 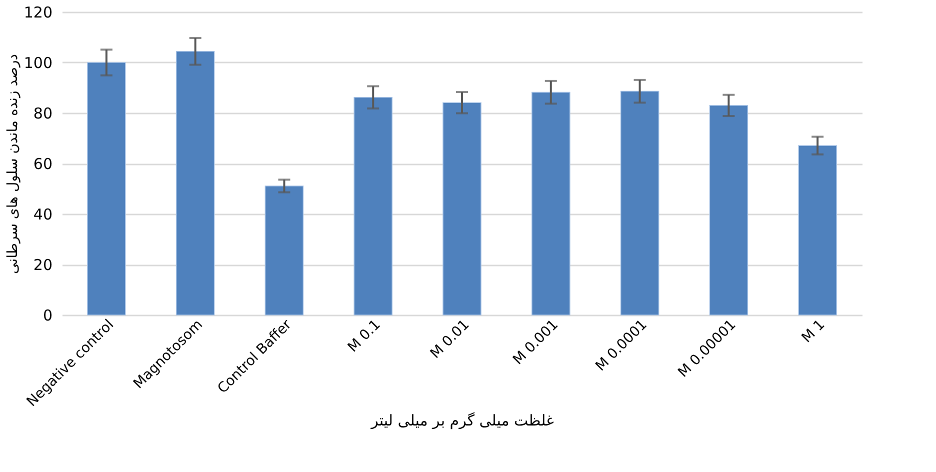 I want to click on y-axis-title: درصد زنده ماندن سلول های سرطانی, so click(x=12, y=164).